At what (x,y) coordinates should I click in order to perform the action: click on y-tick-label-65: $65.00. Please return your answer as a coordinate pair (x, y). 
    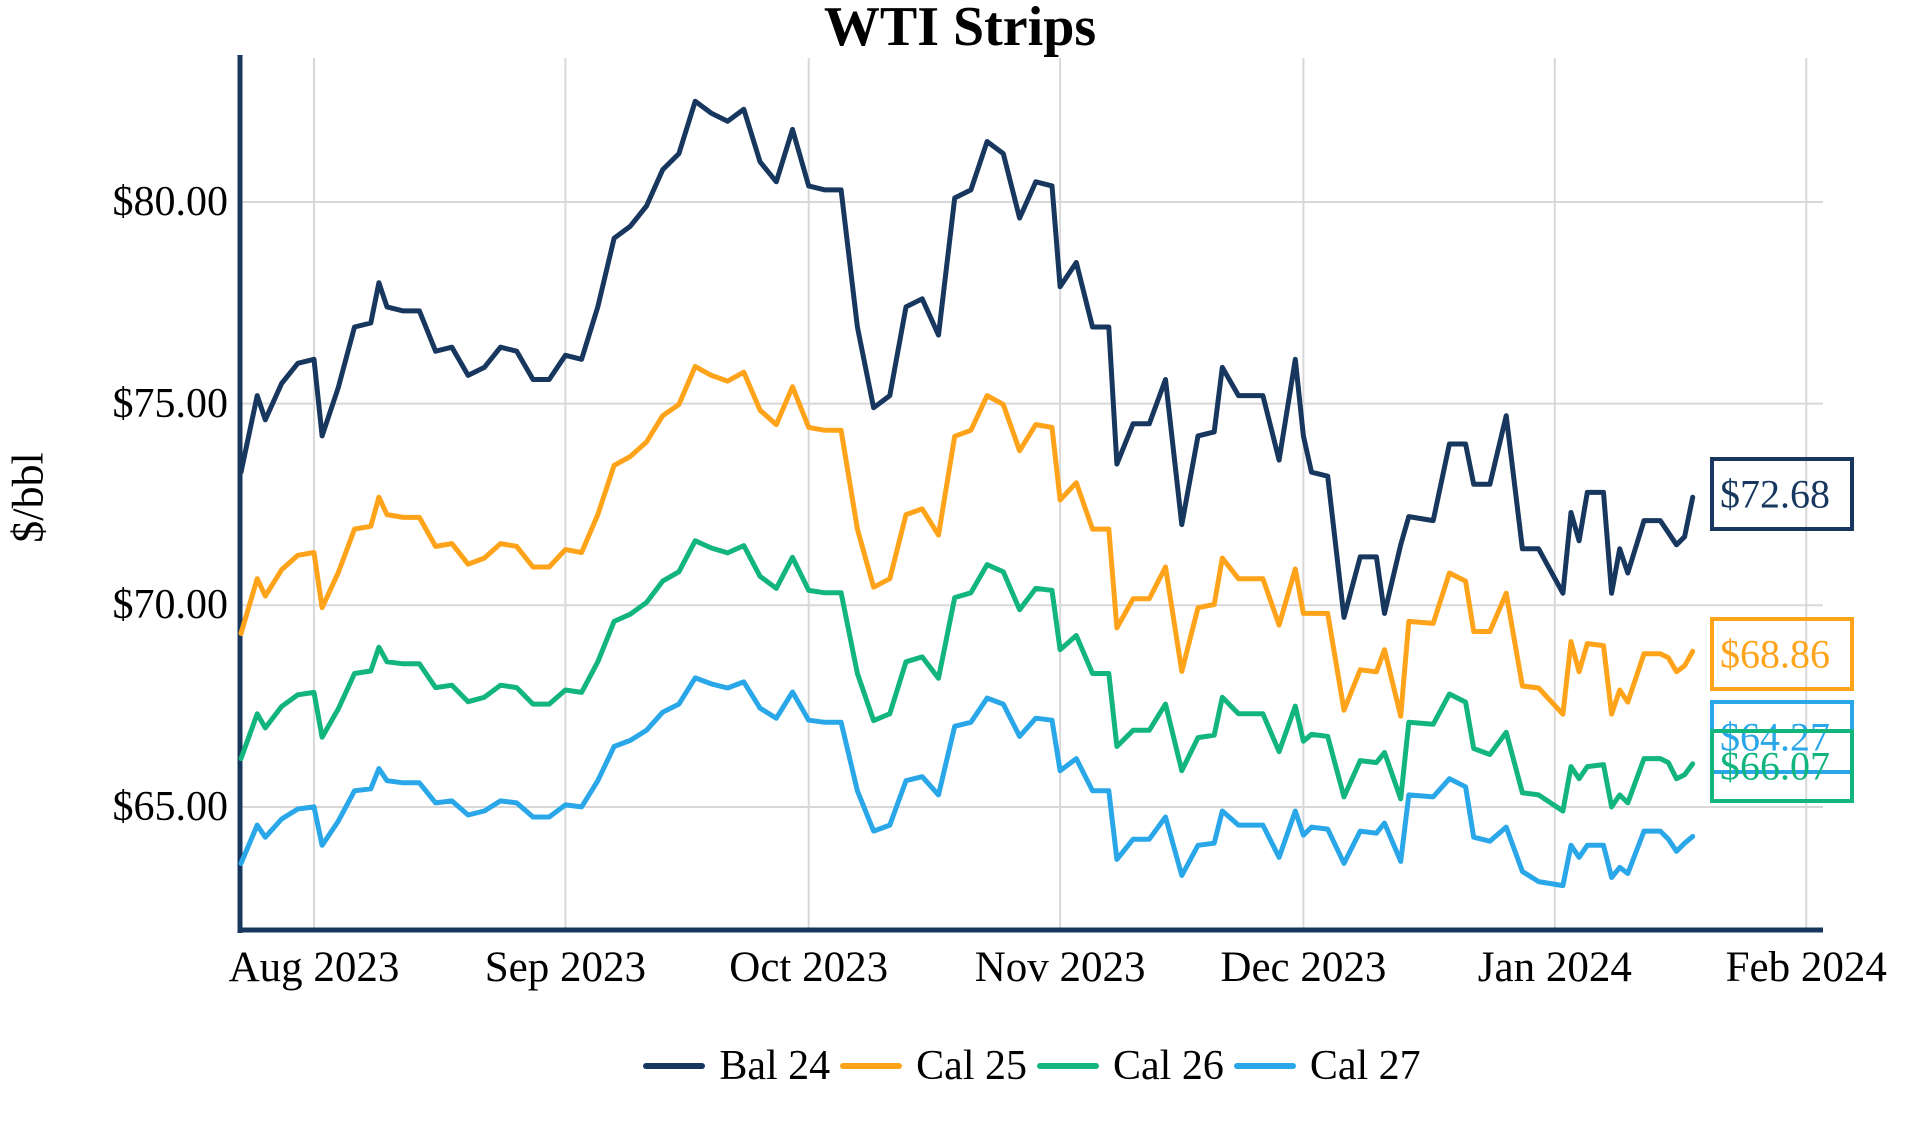
    Looking at the image, I should click on (170, 806).